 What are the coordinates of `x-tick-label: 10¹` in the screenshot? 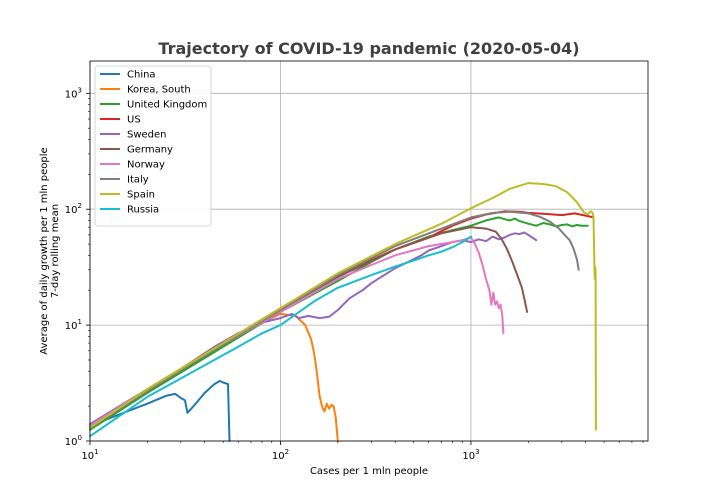 It's located at (89, 455).